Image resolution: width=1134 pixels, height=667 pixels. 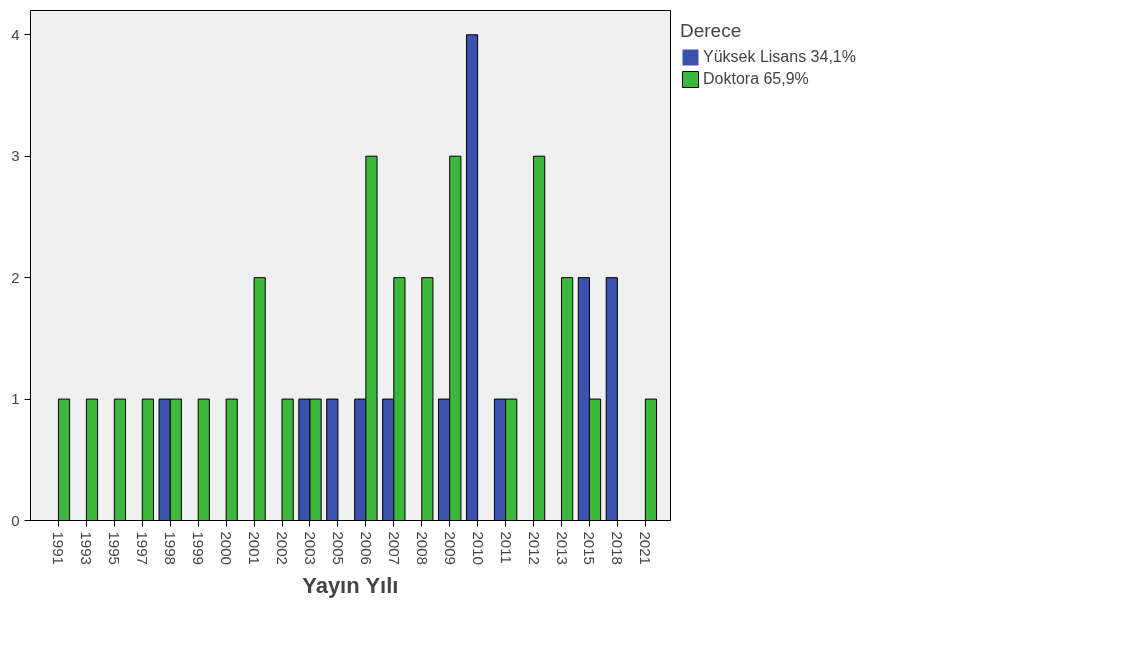 I want to click on x-tick-label: 2005, so click(x=338, y=548).